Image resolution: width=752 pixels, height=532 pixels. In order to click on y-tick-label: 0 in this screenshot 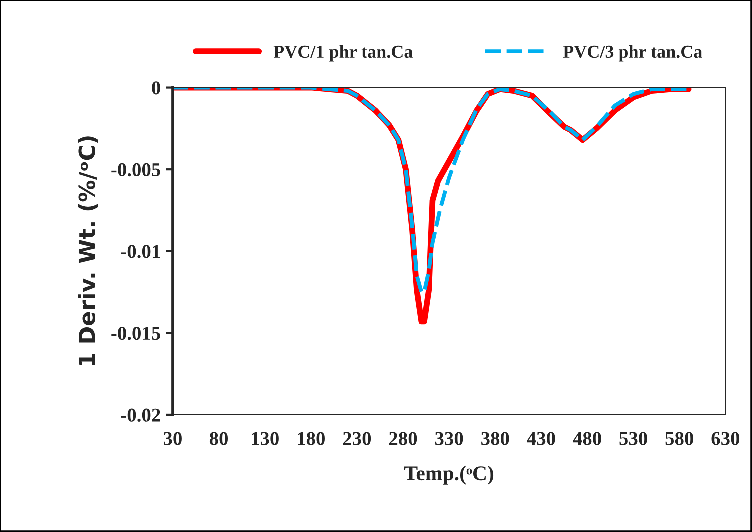, I will do `click(156, 88)`.